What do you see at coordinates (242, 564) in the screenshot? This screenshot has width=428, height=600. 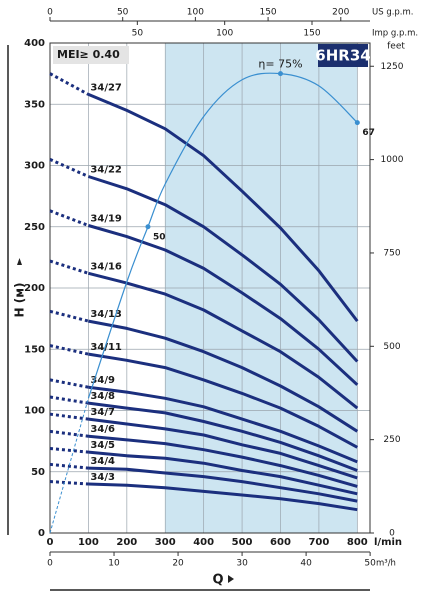 I see `bottom2-tick-label: 30` at bounding box center [242, 564].